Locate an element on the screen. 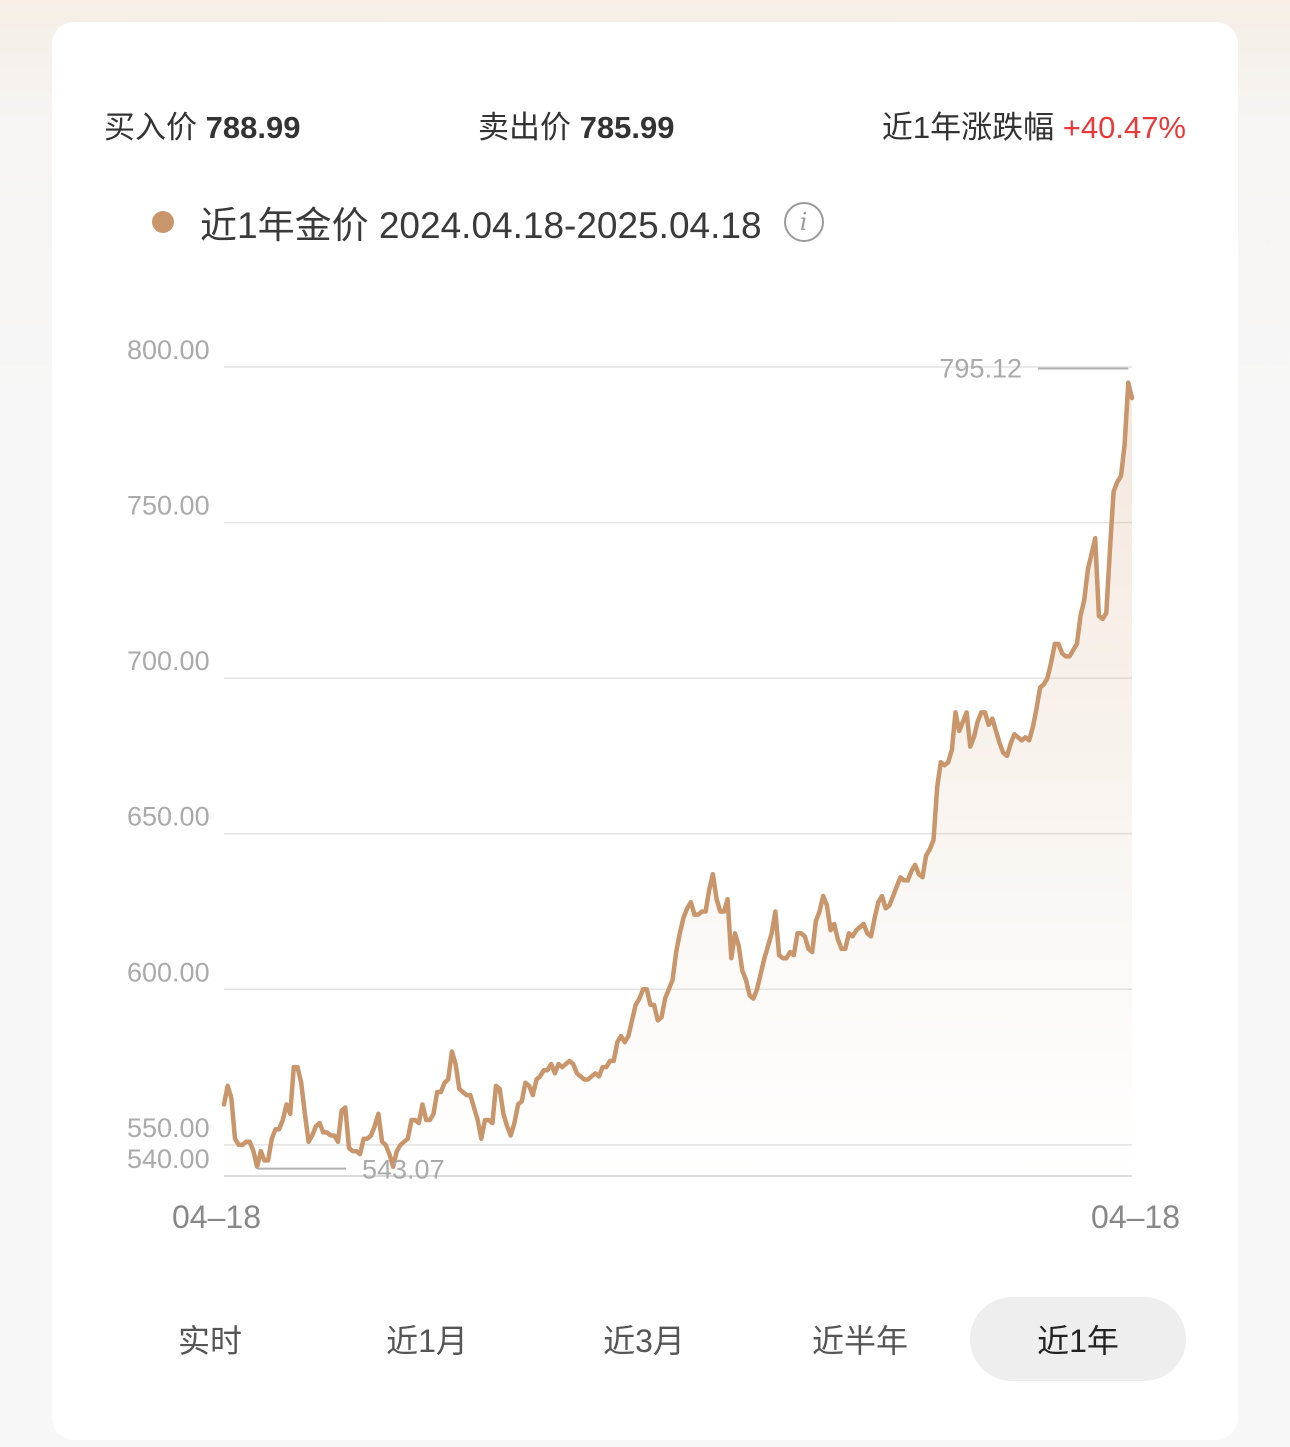  chart-legend: 近1年金价 2024.04.18-2025.04.18 i is located at coordinates (488, 222).